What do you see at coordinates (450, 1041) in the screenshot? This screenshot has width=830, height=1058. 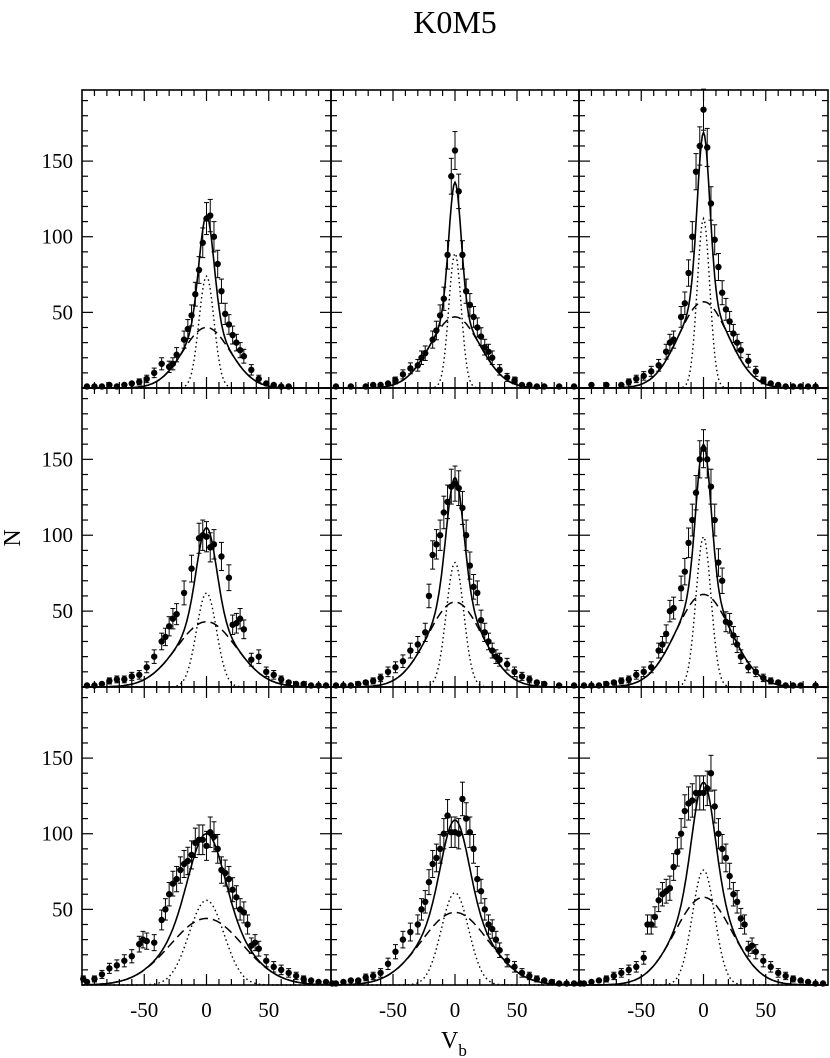 I see `x-axis-label-main: V` at bounding box center [450, 1041].